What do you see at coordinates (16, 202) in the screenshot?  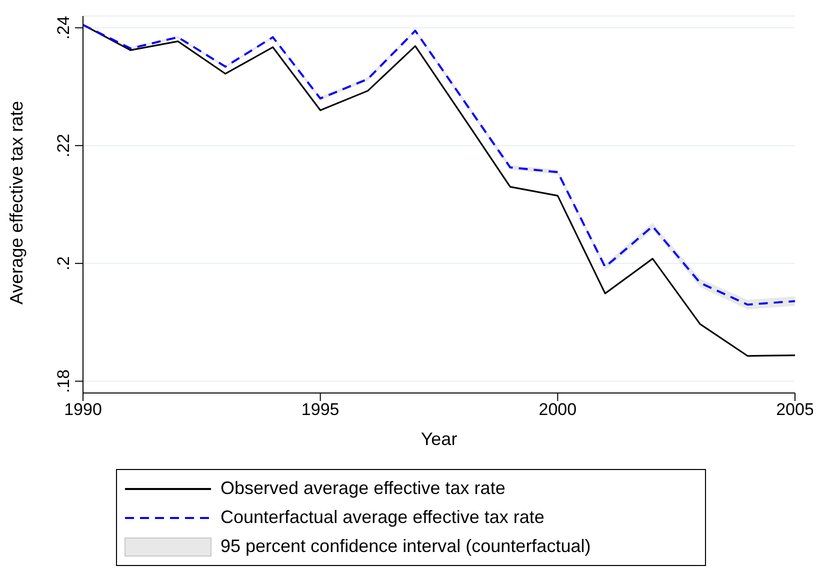 I see `y-axis-title: Average effective tax rate` at bounding box center [16, 202].